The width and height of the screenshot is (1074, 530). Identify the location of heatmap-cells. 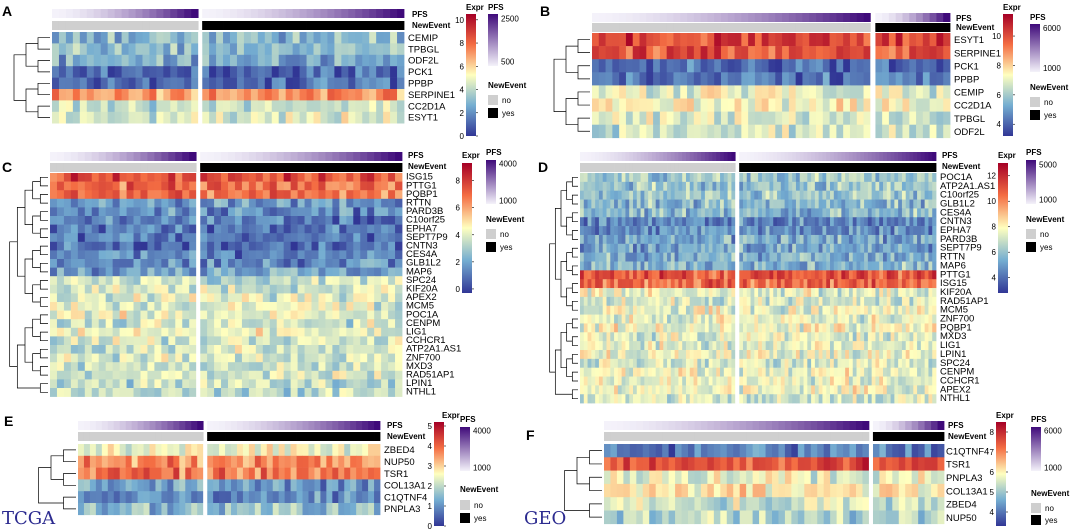
(758, 288).